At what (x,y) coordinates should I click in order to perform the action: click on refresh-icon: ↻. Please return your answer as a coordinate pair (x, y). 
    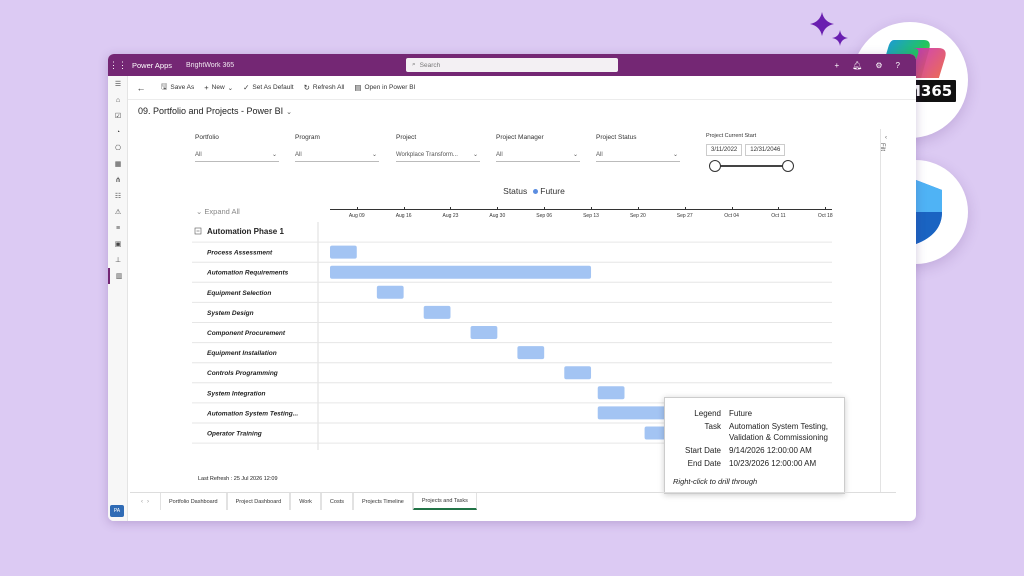
    Looking at the image, I should click on (306, 87).